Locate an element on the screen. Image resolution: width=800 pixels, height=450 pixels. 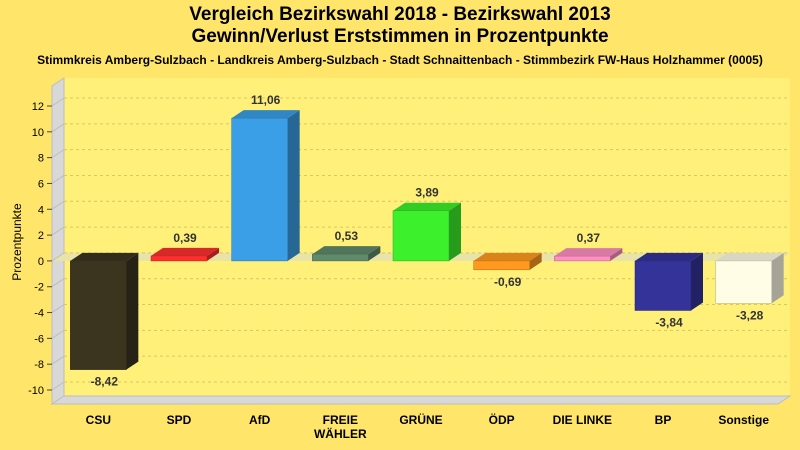
bar-sonstige is located at coordinates (749, 278).